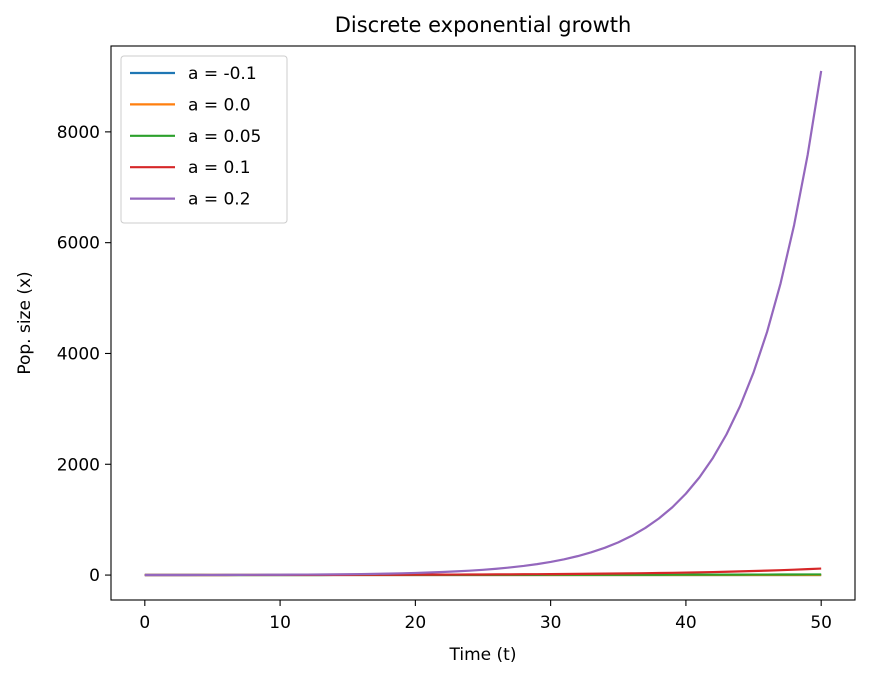 The height and width of the screenshot is (680, 869). I want to click on chart-title: Discrete exponential growth, so click(483, 25).